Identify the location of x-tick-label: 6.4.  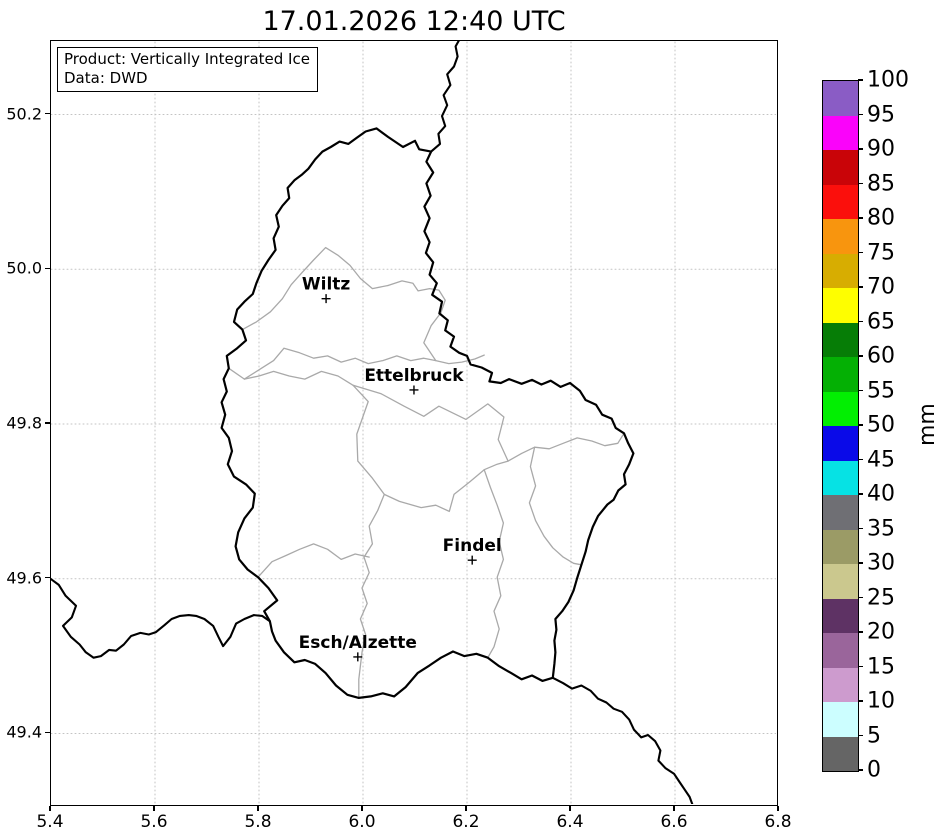
(570, 822).